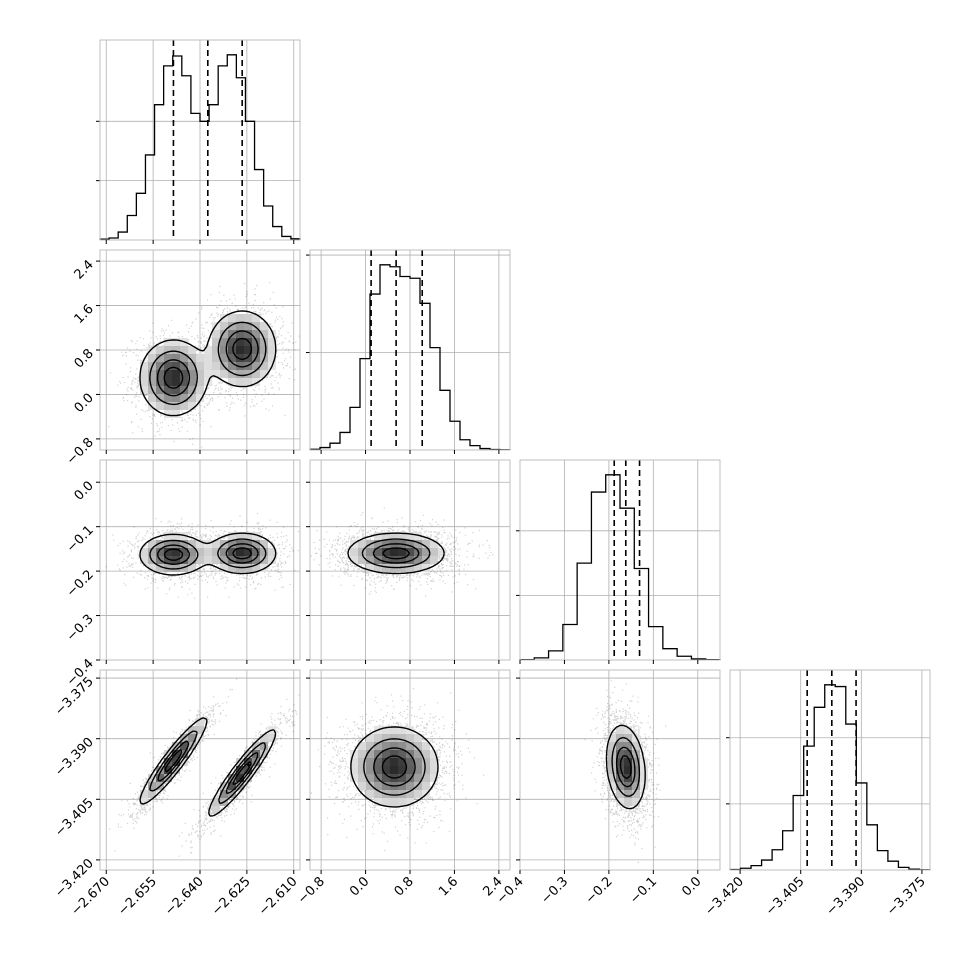 The height and width of the screenshot is (970, 970). I want to click on x-tick-label: −2.655, so click(137, 896).